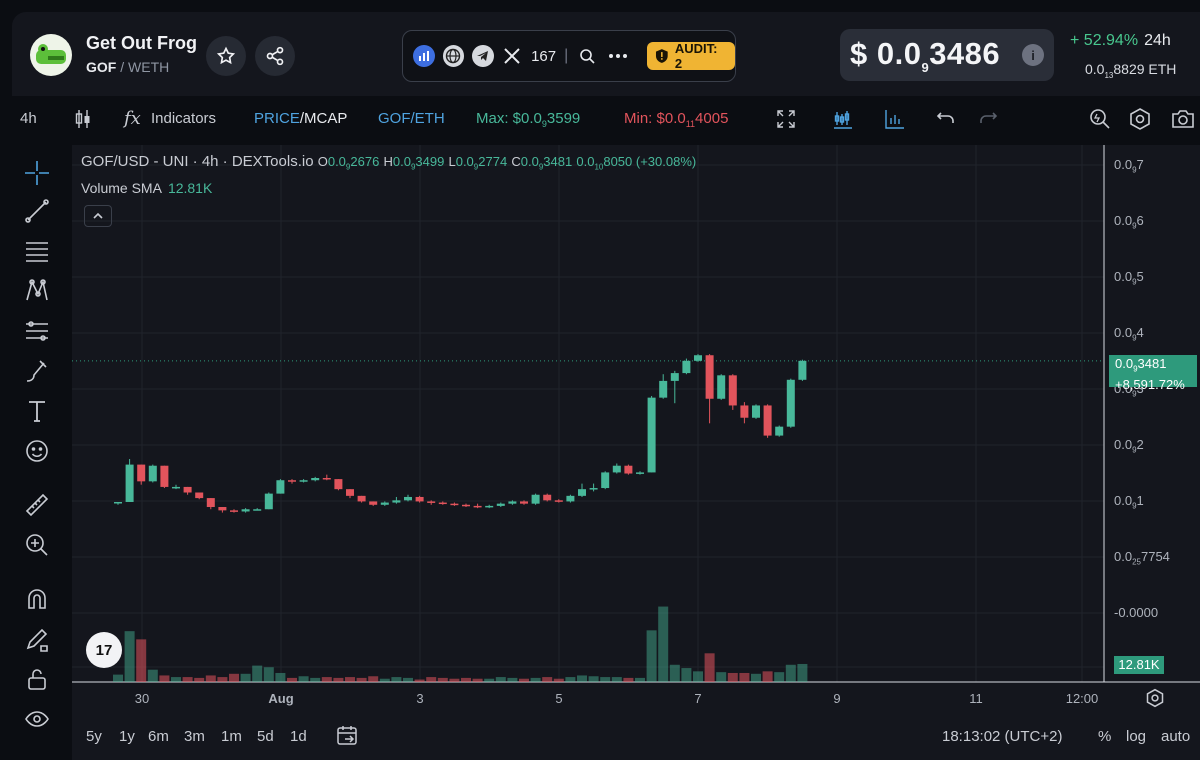  I want to click on audit-badge: AUDIT: 2, so click(691, 56).